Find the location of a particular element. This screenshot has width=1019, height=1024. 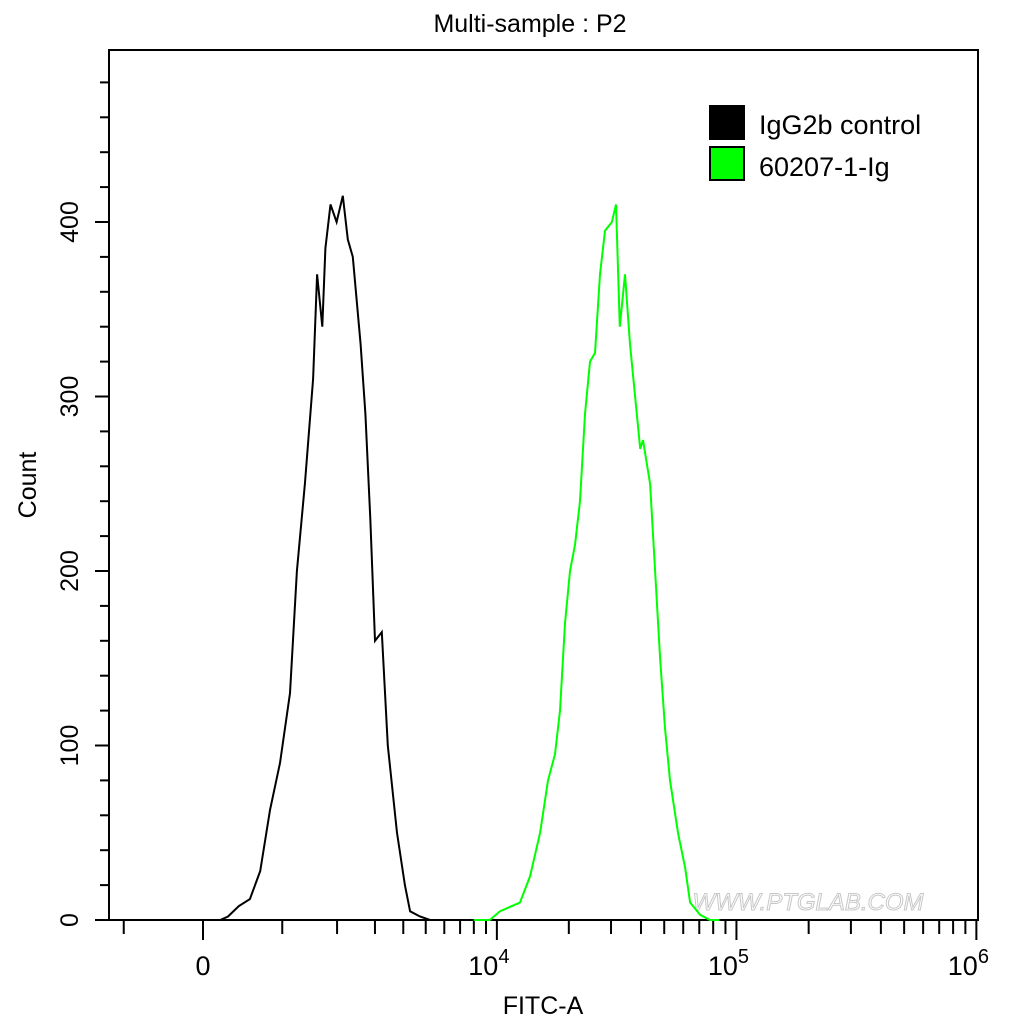

y-tick-label: 200 is located at coordinates (70, 571).